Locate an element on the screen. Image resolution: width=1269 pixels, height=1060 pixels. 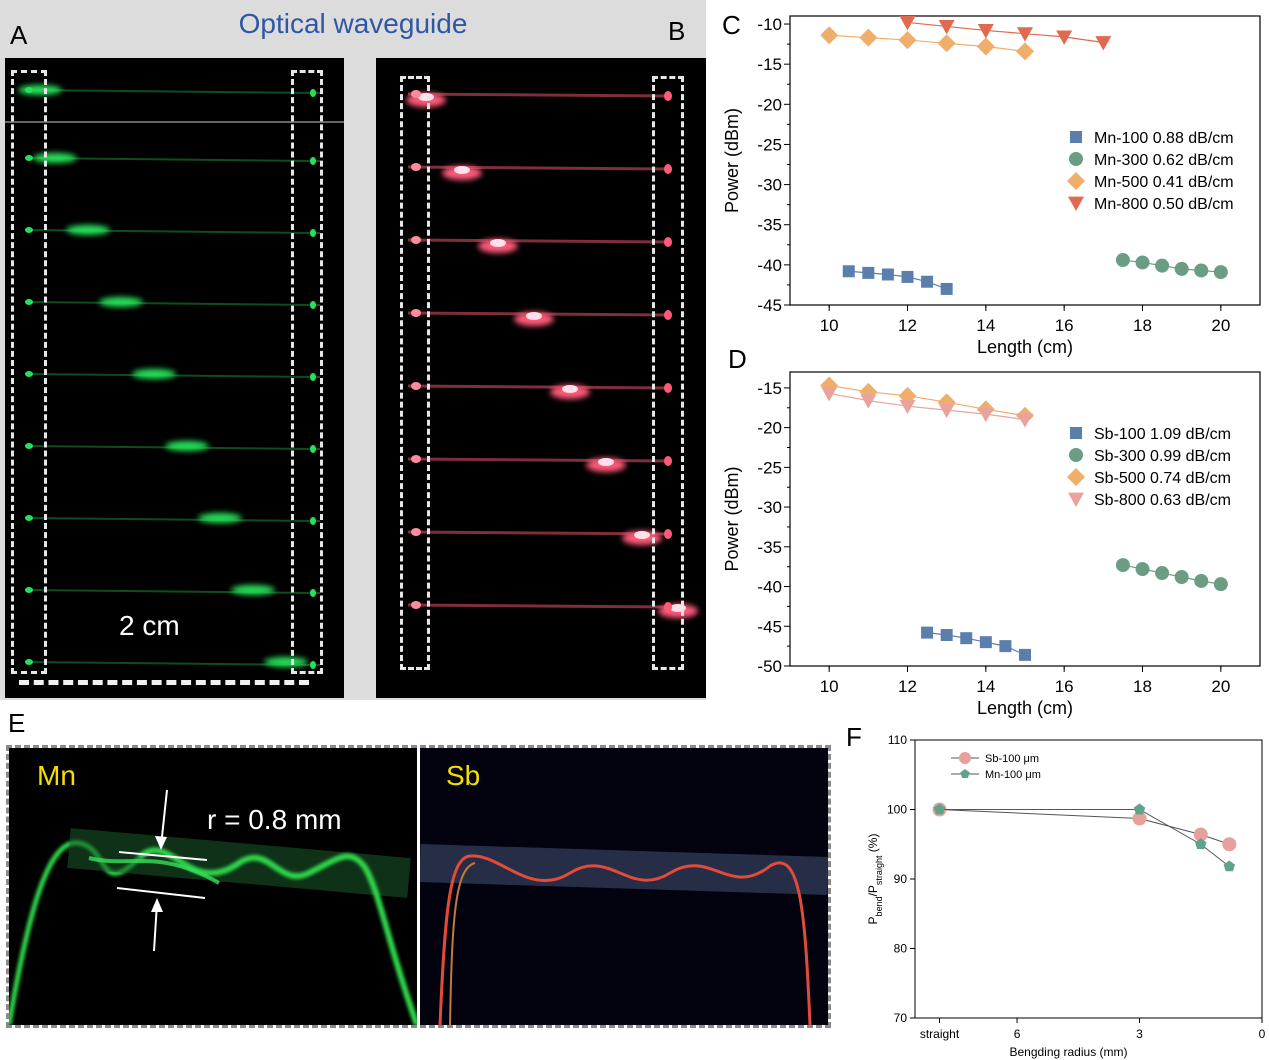
photo-e-sb: Sb is located at coordinates (624, 887).